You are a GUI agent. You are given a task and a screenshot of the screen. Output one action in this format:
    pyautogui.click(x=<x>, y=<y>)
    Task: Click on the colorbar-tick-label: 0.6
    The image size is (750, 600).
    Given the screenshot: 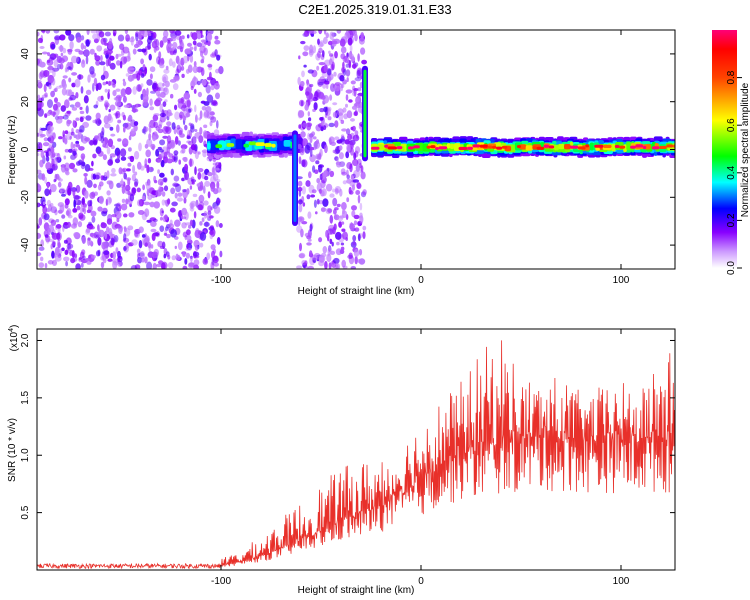 What is the action you would take?
    pyautogui.click(x=731, y=125)
    